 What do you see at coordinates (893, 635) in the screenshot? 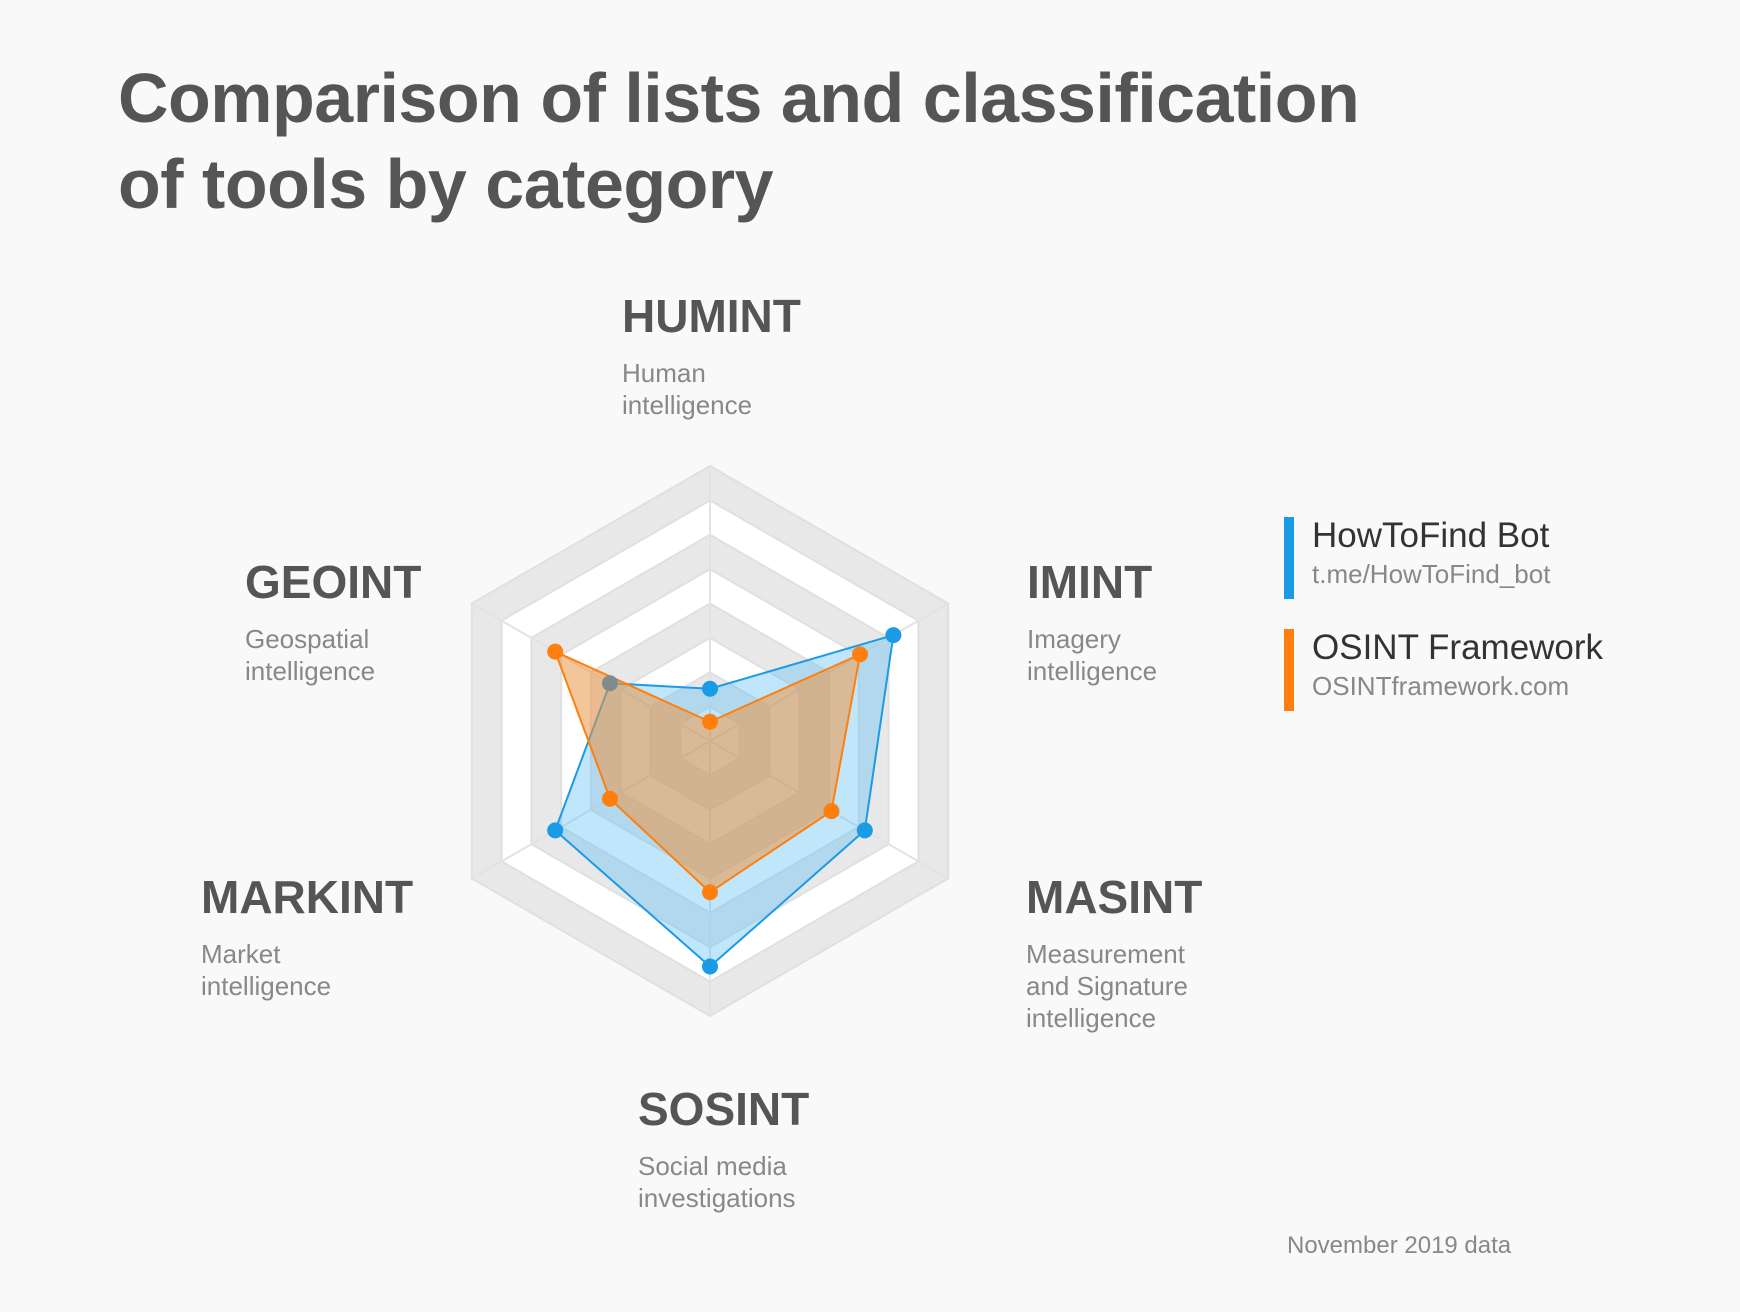
I see `data-point-howtofind-imint` at bounding box center [893, 635].